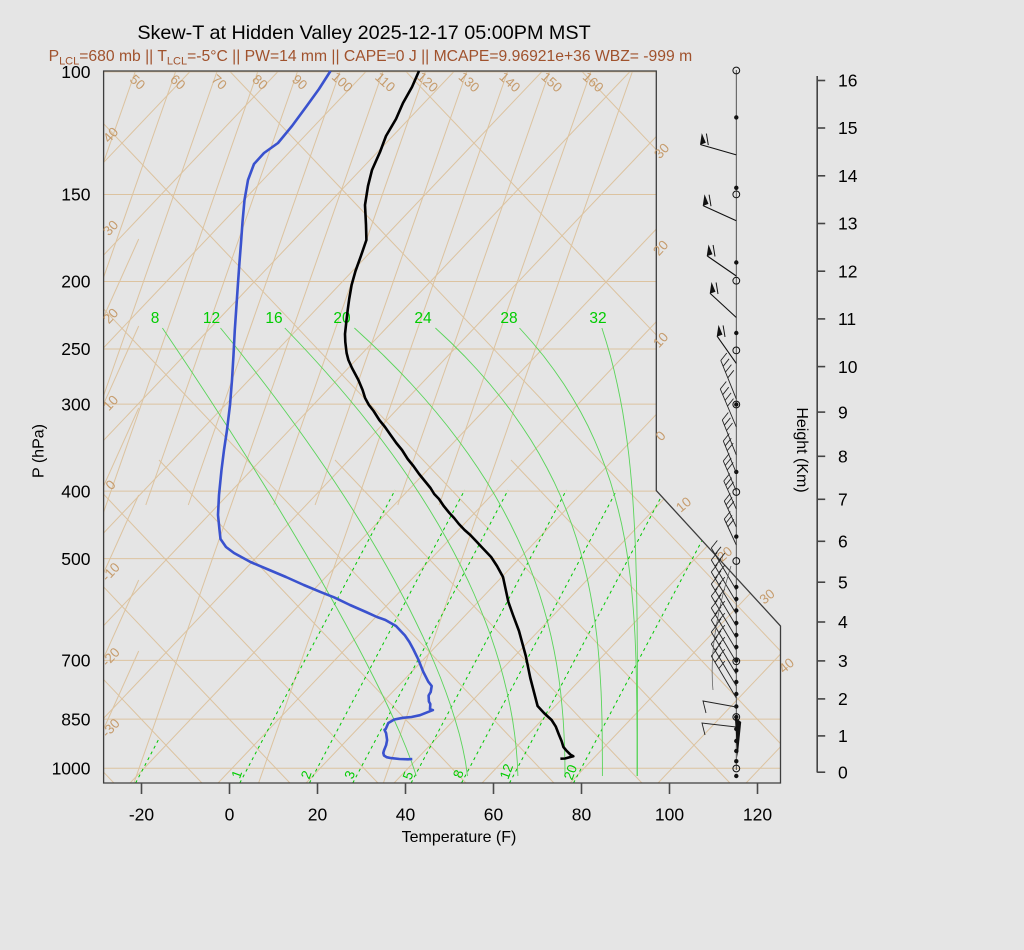  I want to click on svg-text: 90, so click(299, 82).